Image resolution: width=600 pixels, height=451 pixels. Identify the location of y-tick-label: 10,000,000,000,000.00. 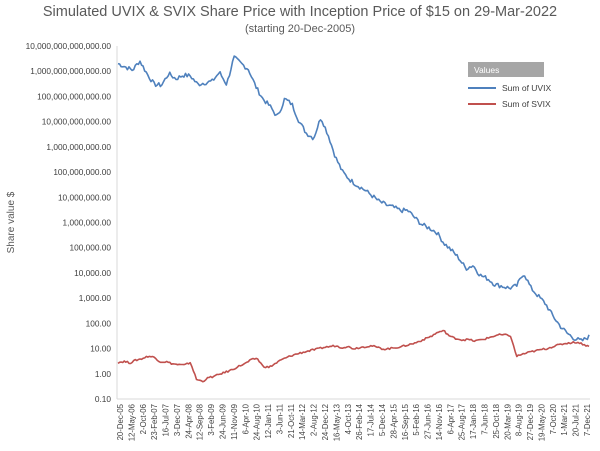
(69, 46).